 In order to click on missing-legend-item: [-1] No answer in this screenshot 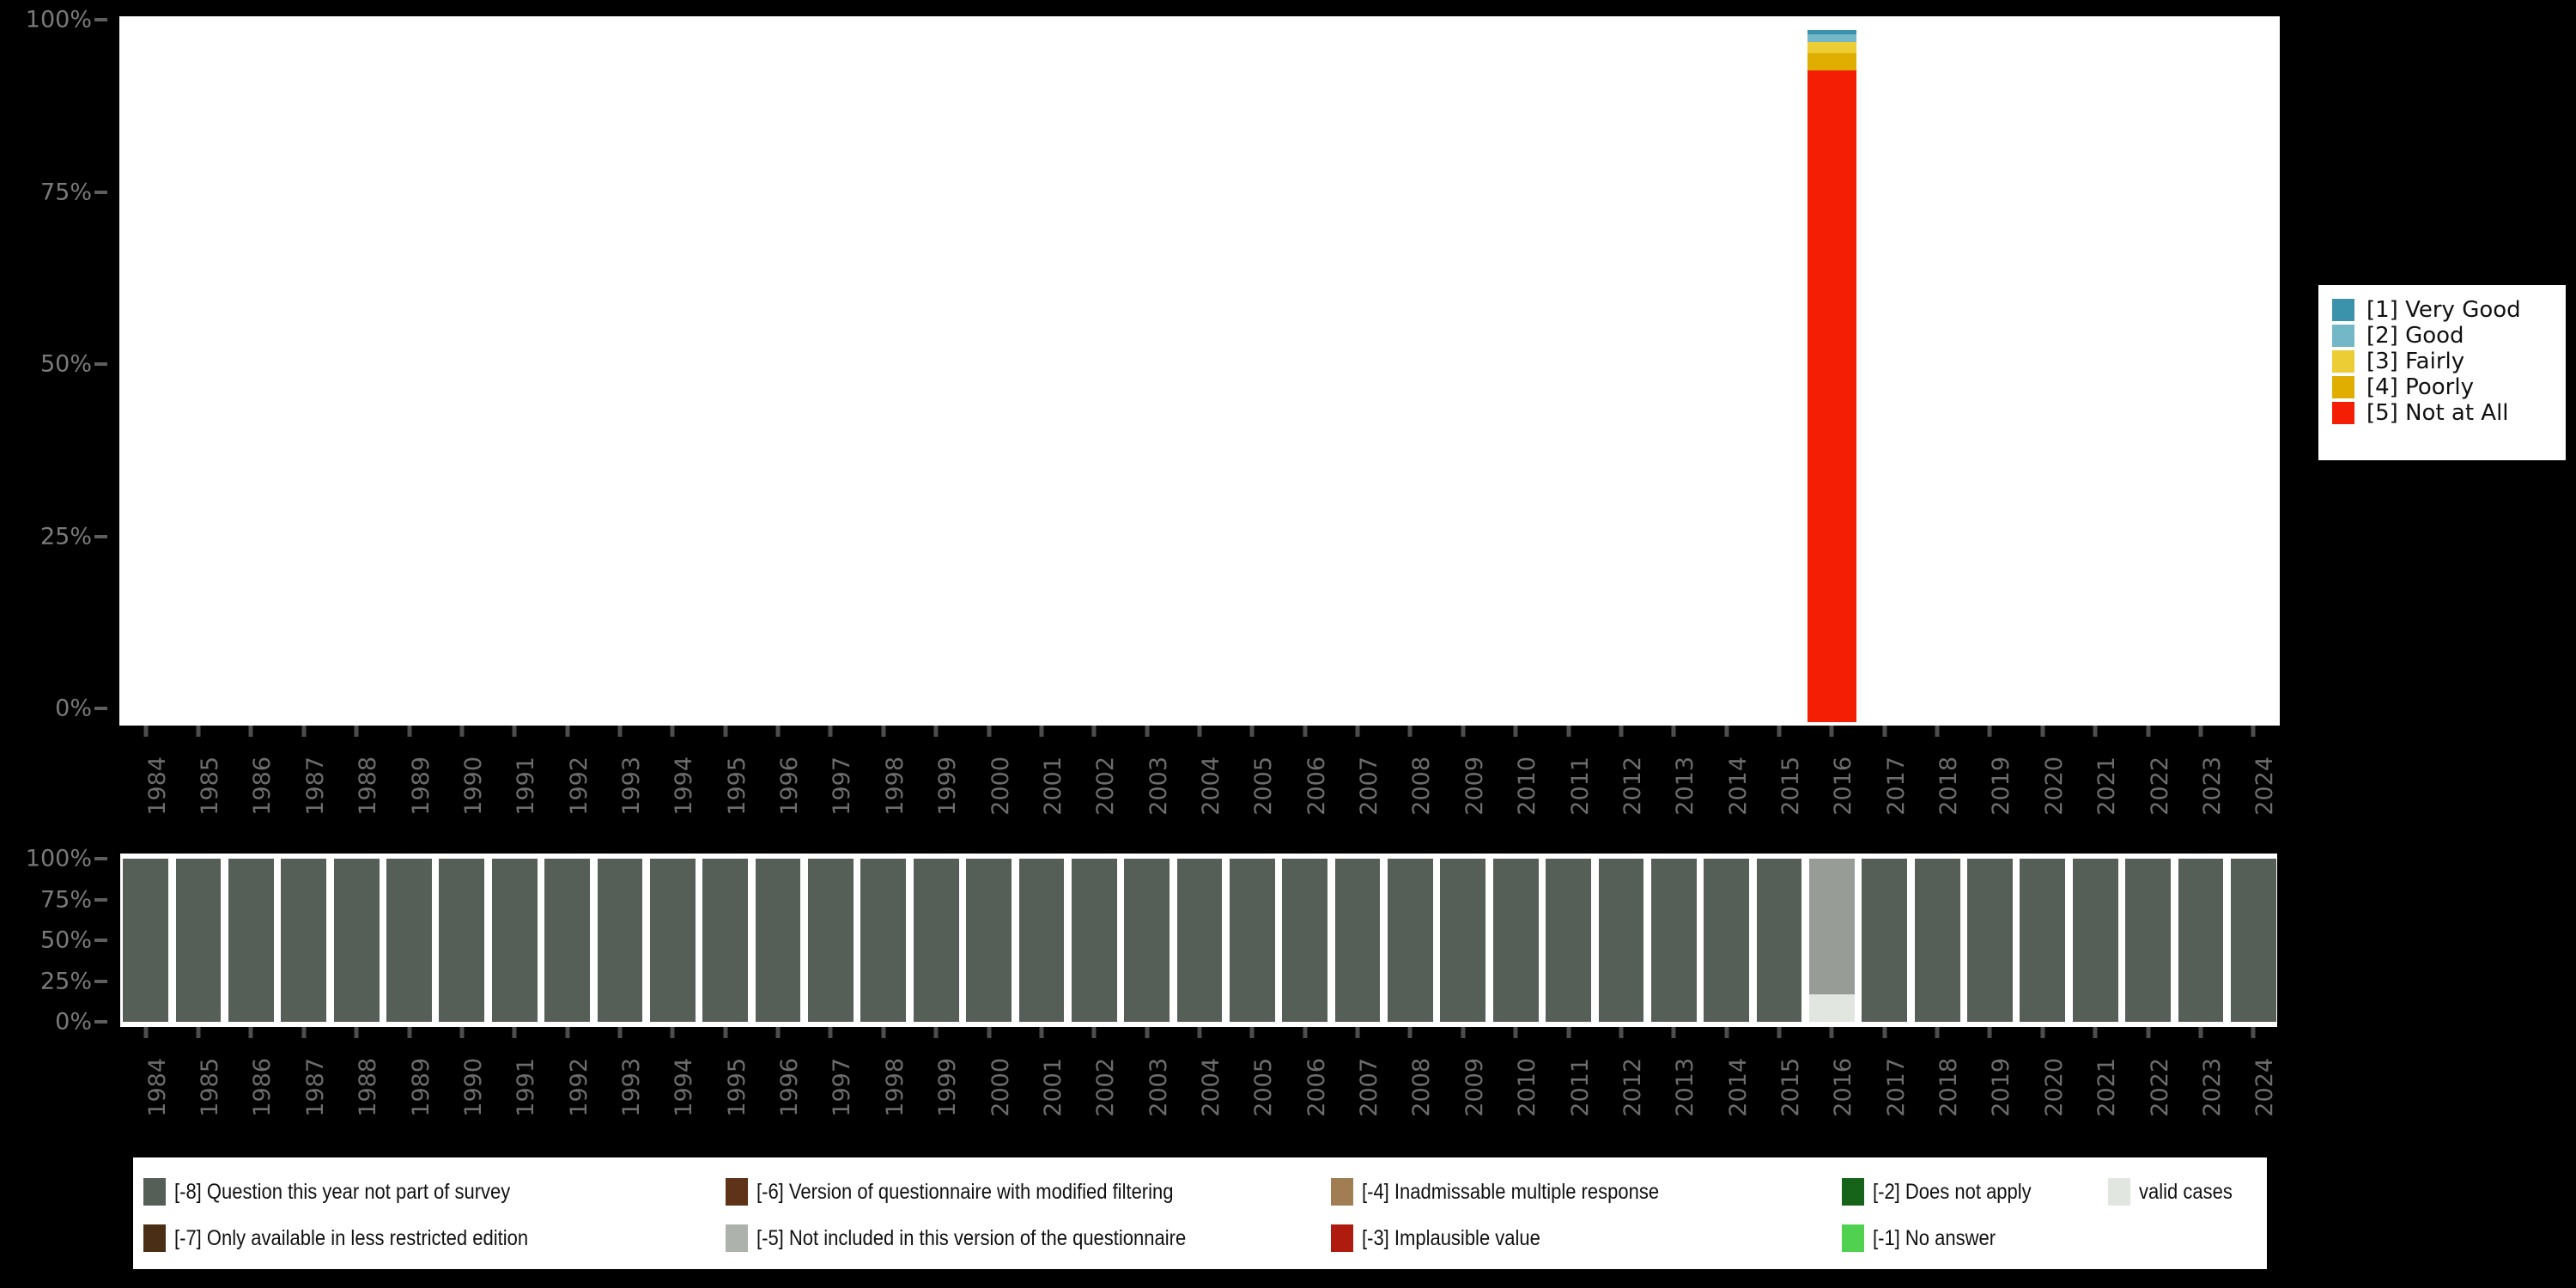, I will do `click(1928, 1238)`.